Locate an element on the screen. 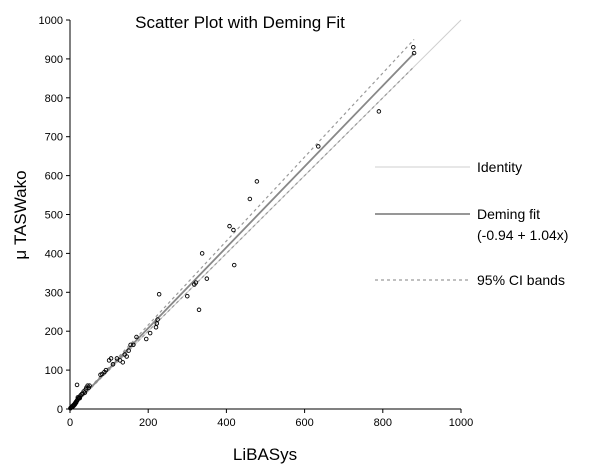 The height and width of the screenshot is (465, 602). y-tick-label: 0 is located at coordinates (60, 410).